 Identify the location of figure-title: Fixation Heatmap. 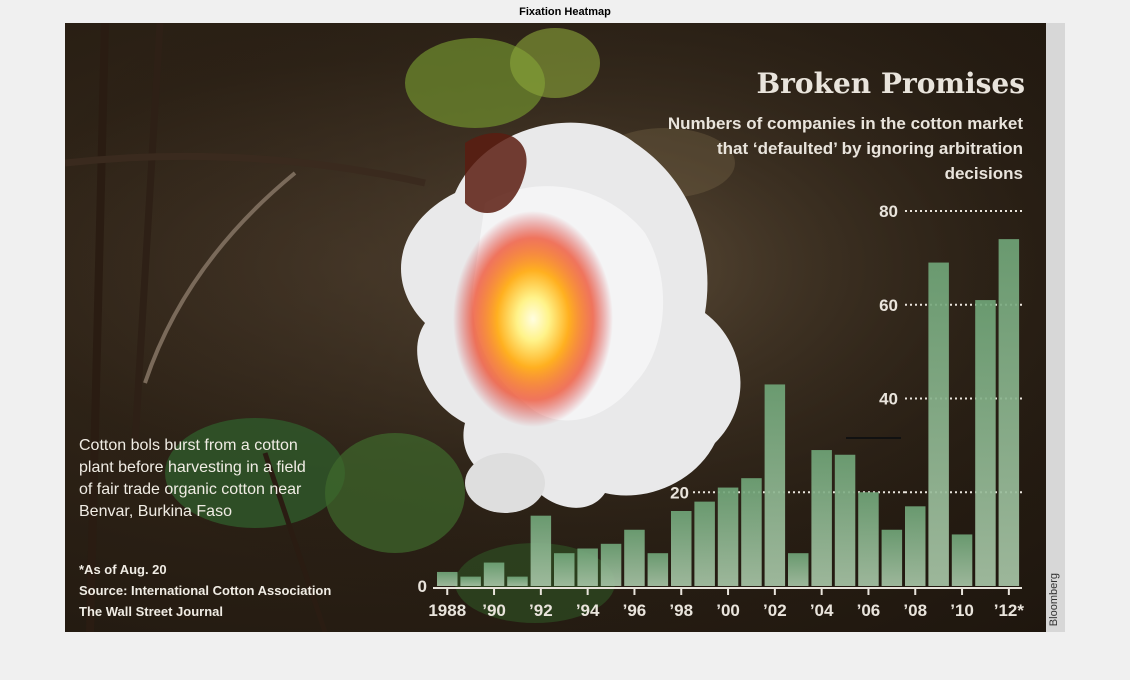
(565, 12).